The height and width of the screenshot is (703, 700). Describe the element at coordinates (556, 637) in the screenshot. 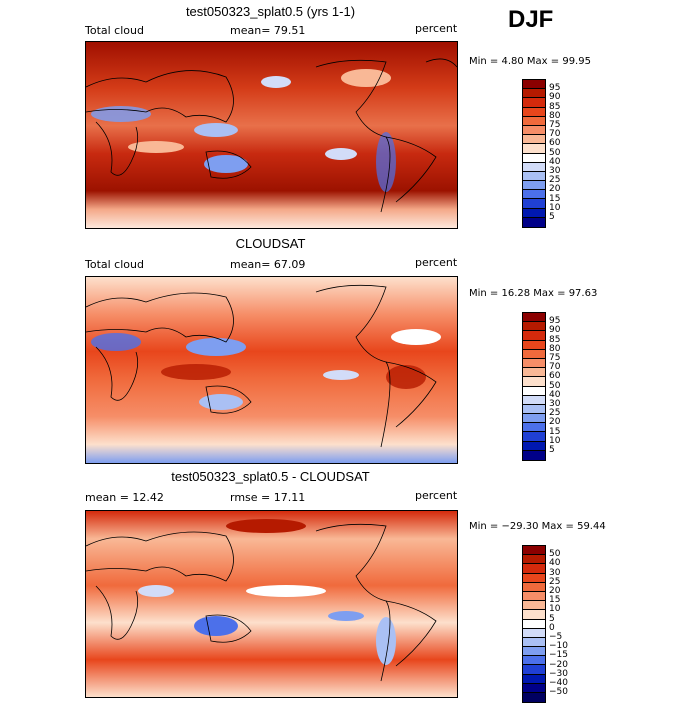

I see `colorbar-tick-label: −5` at that location.